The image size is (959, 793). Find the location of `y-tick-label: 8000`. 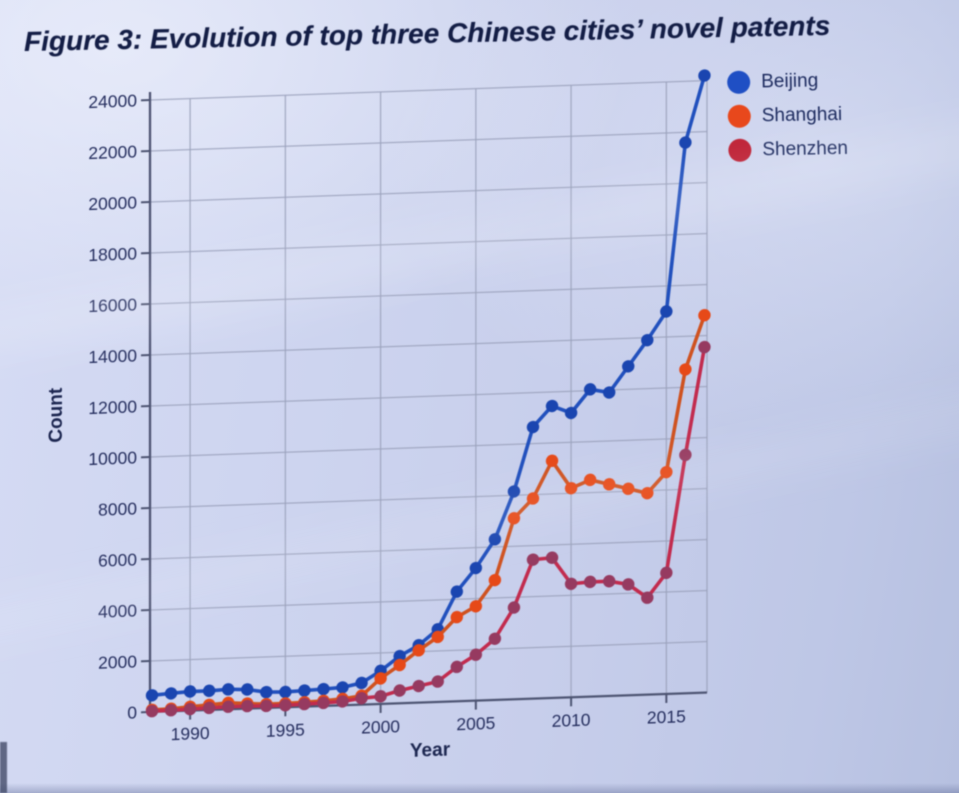

y-tick-label: 8000 is located at coordinates (117, 508).